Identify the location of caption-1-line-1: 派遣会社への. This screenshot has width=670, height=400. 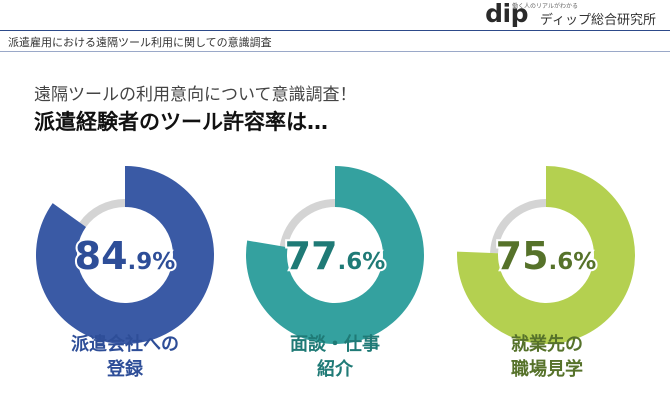
(125, 344).